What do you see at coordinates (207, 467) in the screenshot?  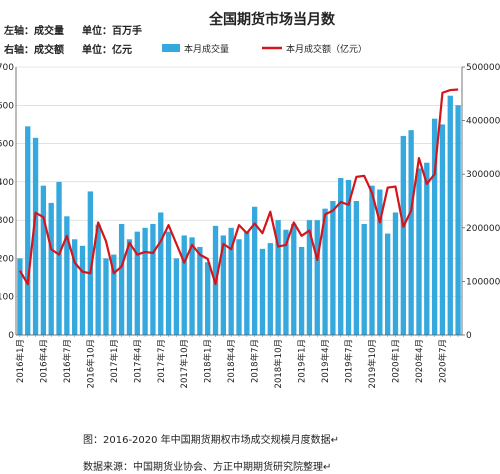 I see `source-caption-text: 数据来源：中国期货业协会、方正中期期货研究院整理↵` at bounding box center [207, 467].